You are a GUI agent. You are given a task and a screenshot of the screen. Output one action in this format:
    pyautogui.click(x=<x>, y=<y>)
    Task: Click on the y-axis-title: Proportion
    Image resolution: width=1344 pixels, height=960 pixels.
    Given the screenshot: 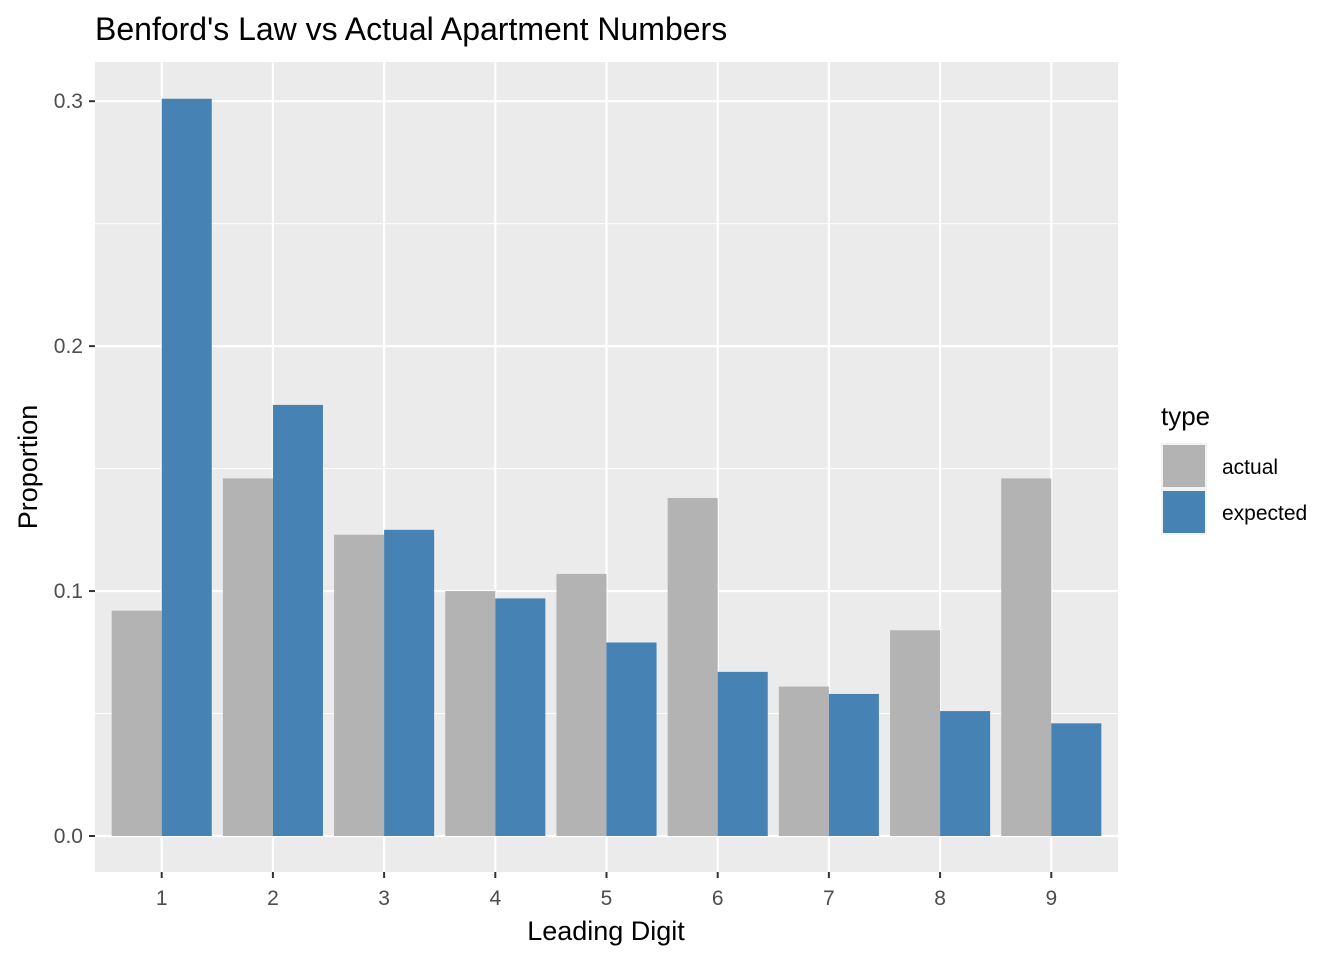 What is the action you would take?
    pyautogui.click(x=28, y=467)
    